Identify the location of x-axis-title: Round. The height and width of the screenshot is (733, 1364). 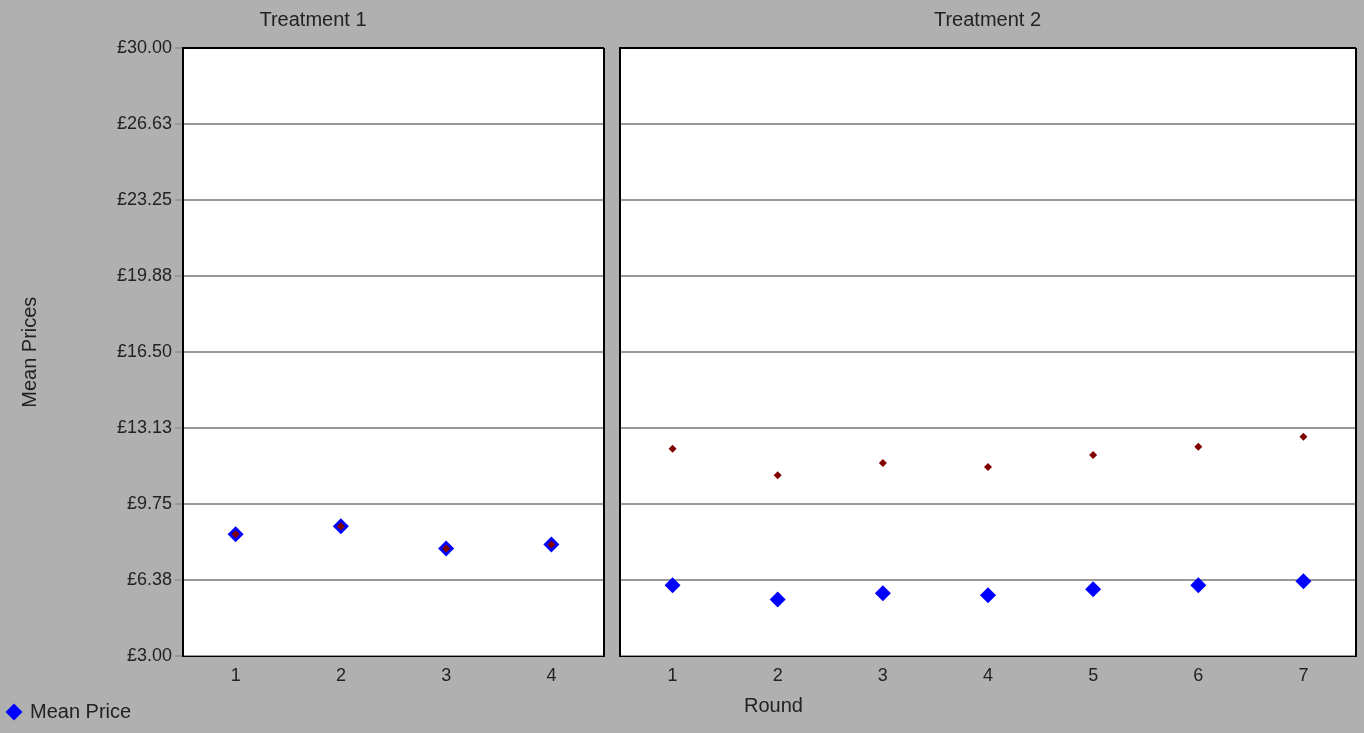
(773, 705).